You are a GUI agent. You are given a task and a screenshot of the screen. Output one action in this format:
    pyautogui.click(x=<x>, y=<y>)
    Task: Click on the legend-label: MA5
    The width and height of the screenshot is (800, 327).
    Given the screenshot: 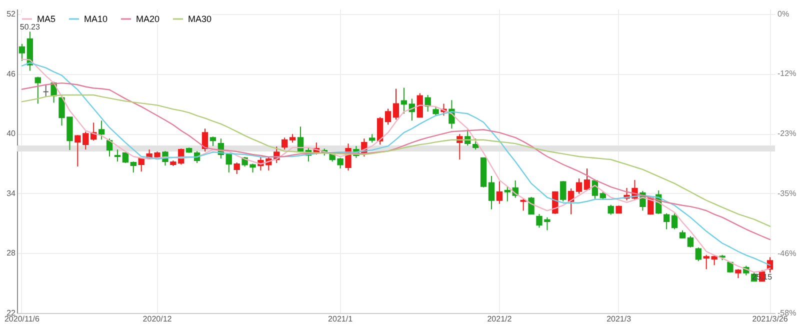 What is the action you would take?
    pyautogui.click(x=46, y=19)
    